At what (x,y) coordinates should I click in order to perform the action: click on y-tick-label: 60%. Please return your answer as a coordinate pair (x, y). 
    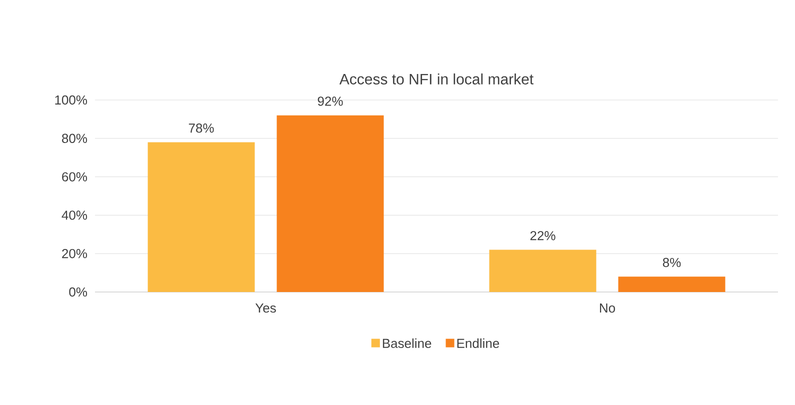
    Looking at the image, I should click on (75, 177).